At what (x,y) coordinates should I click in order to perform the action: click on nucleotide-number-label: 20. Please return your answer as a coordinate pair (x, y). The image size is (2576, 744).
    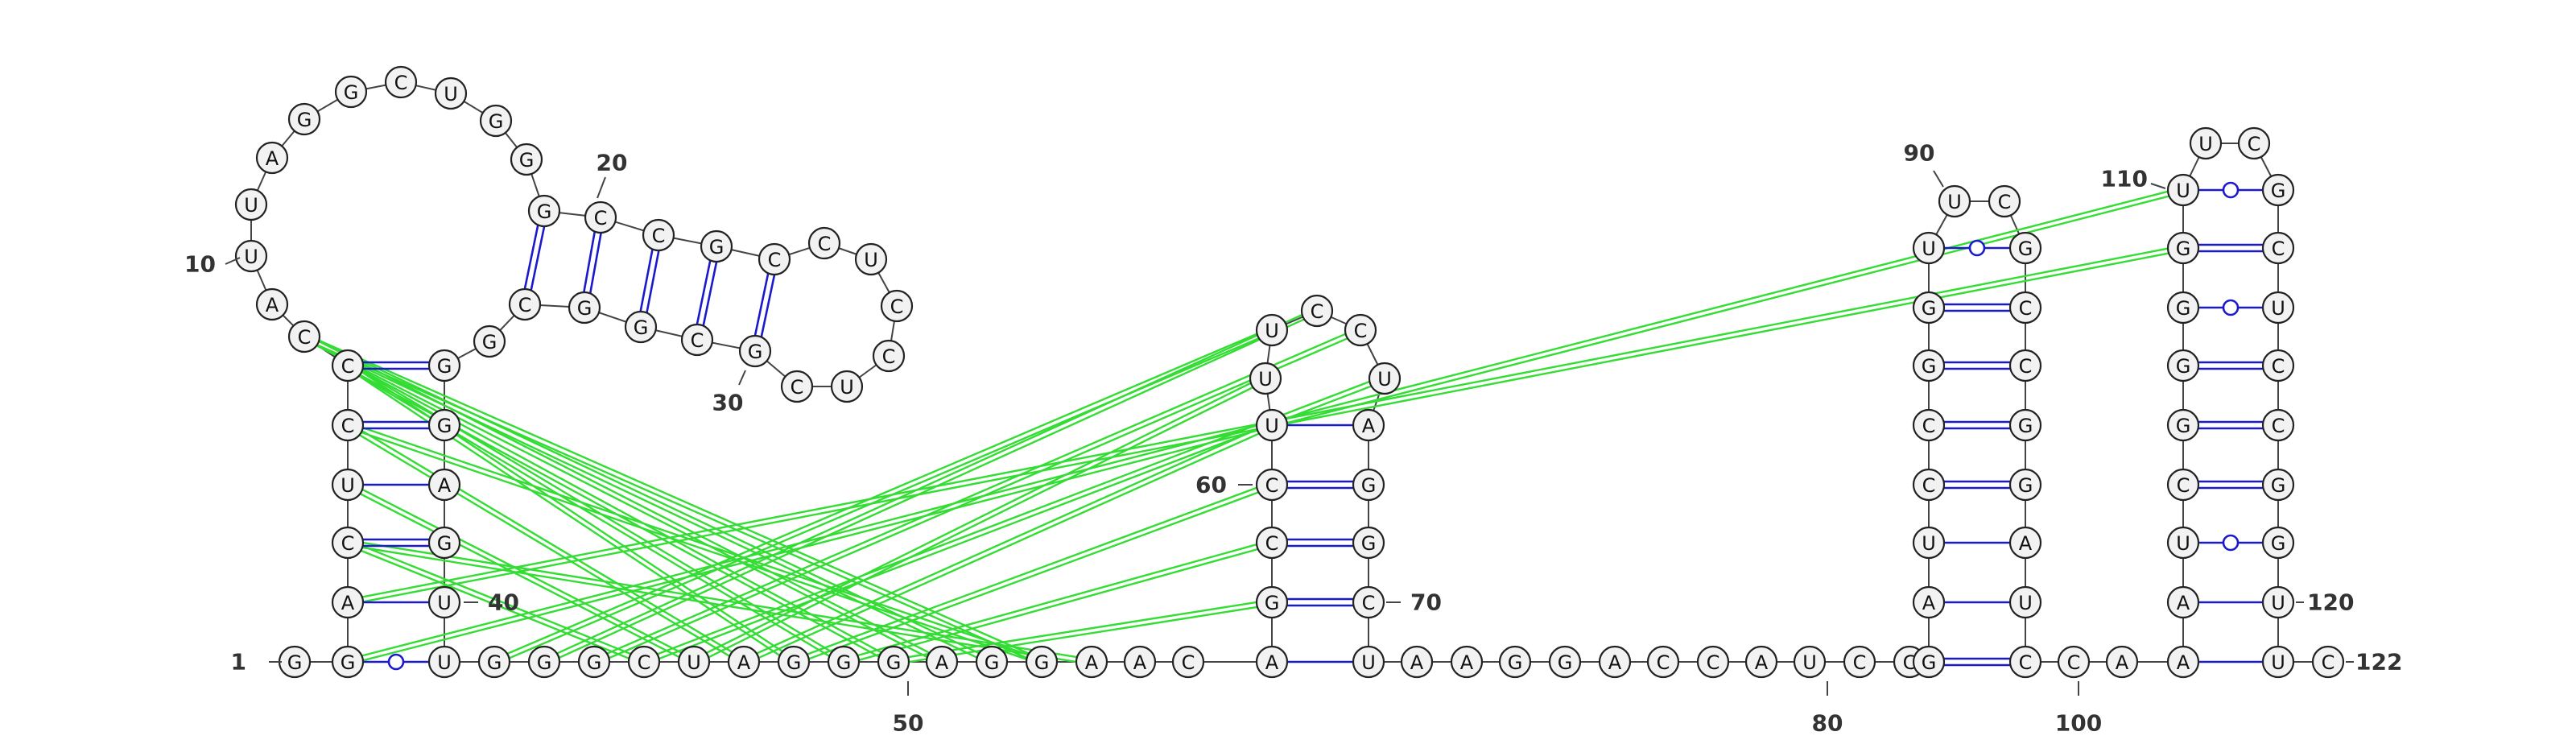
    Looking at the image, I should click on (612, 163).